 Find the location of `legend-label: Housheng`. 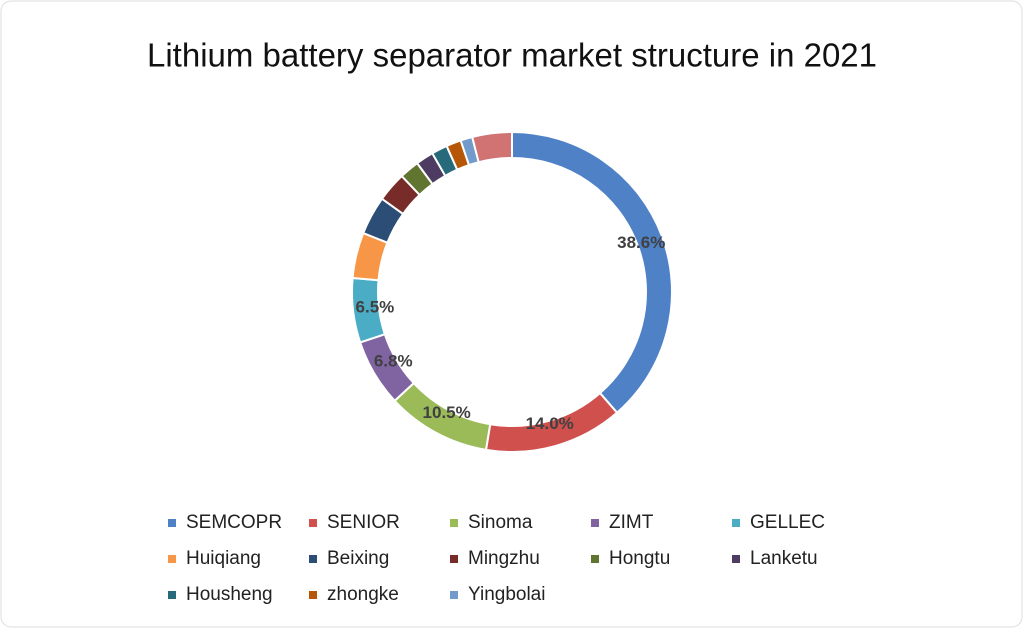

legend-label: Housheng is located at coordinates (229, 594).